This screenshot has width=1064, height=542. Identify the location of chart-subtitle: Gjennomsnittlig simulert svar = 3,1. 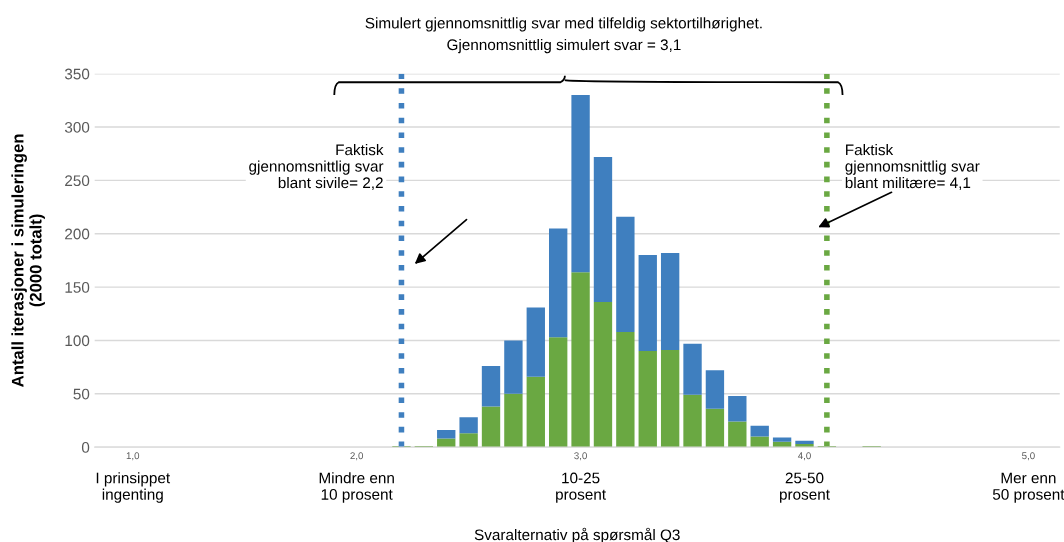
(564, 46).